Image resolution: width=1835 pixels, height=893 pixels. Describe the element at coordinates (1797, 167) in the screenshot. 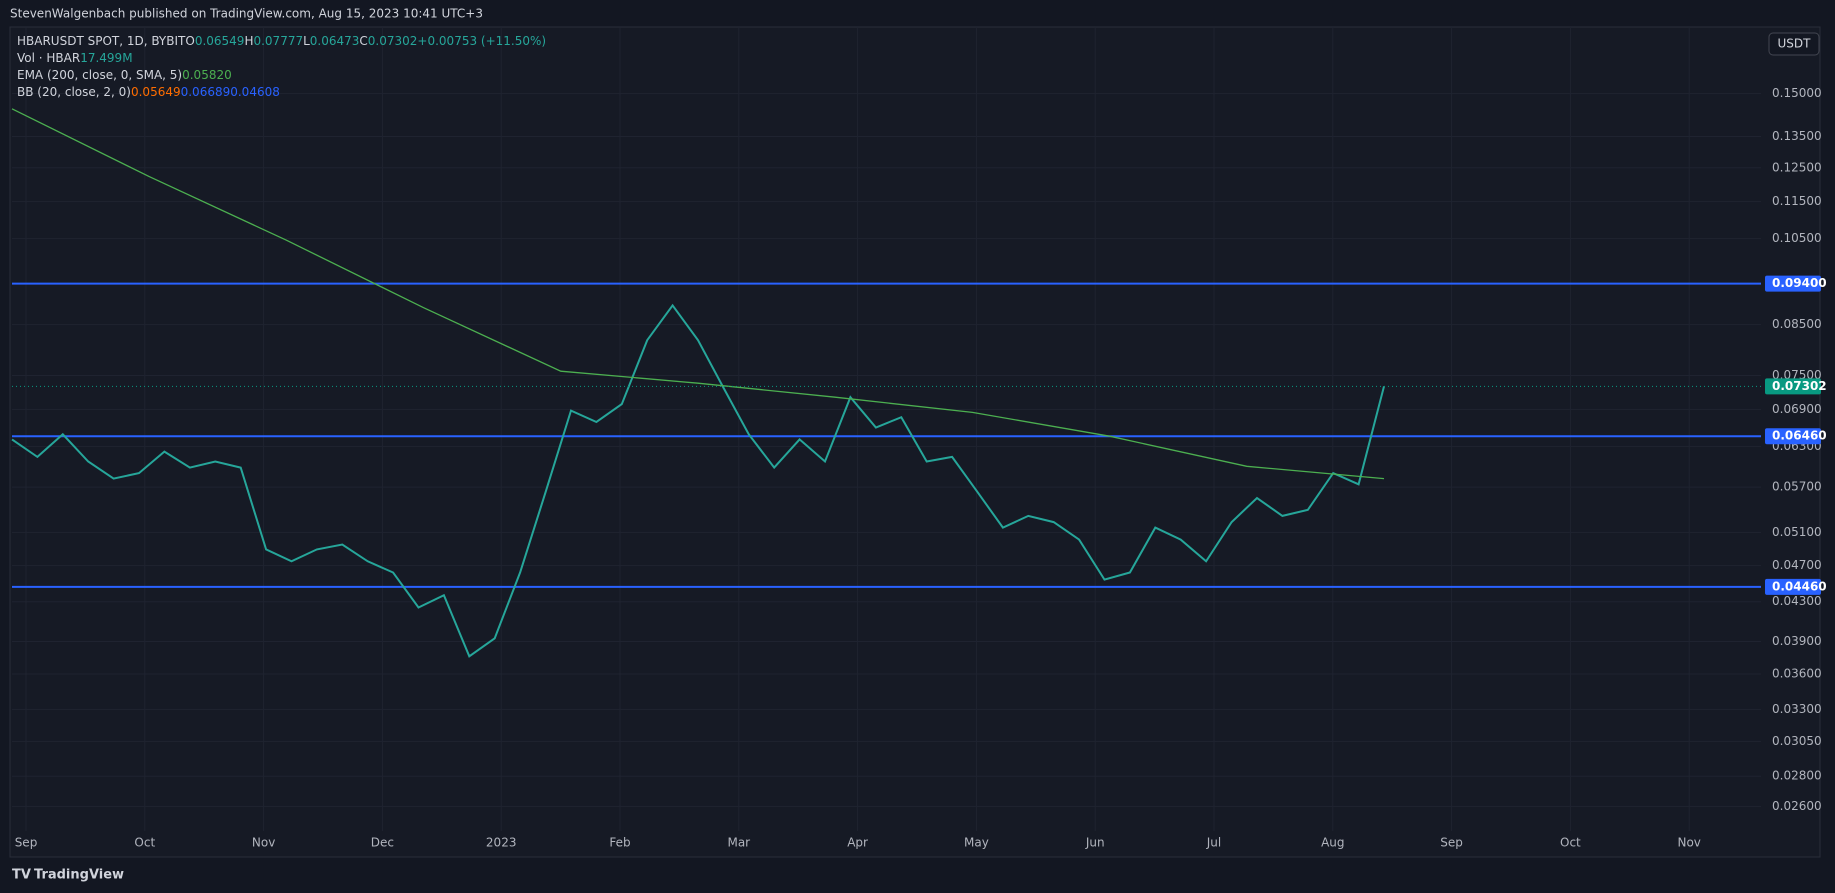

I see `y-tick-label: 0.12500` at that location.